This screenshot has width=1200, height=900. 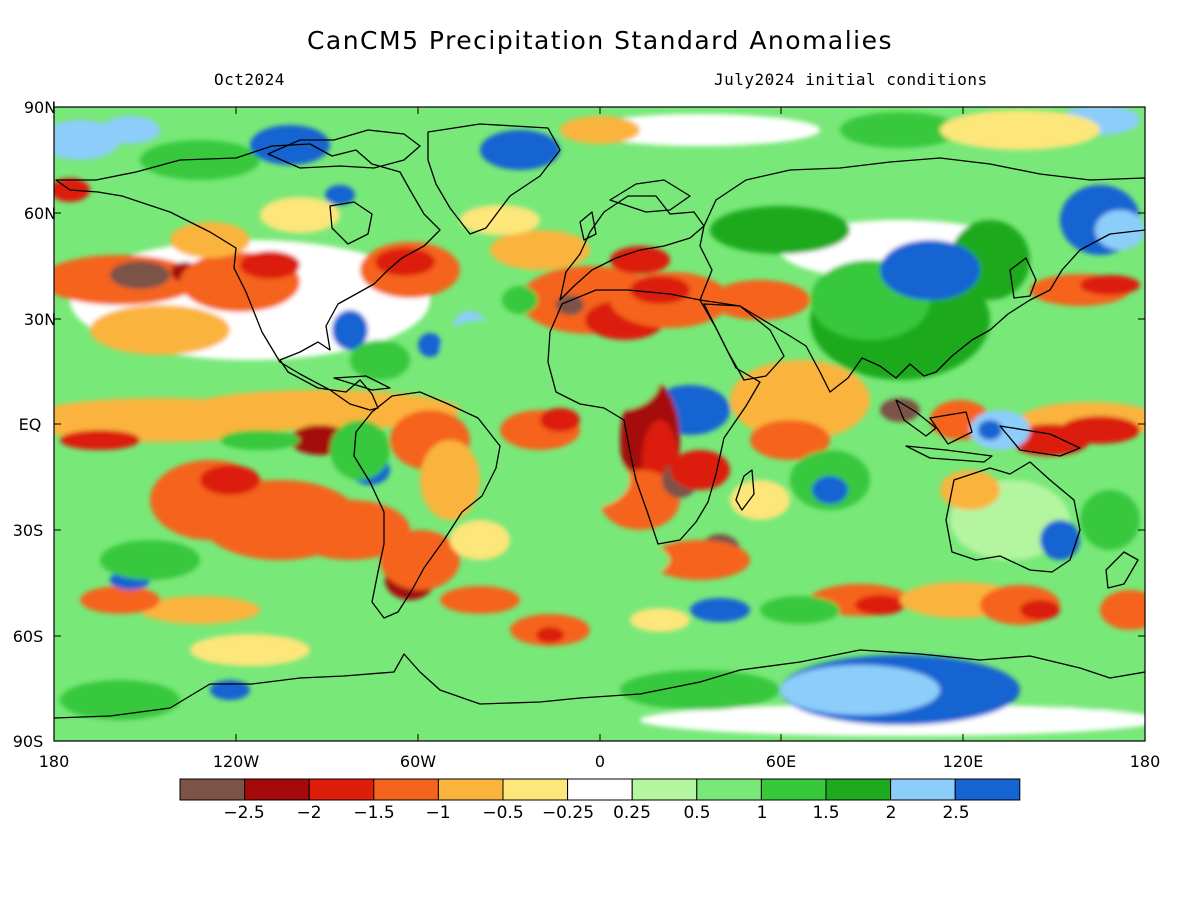 I want to click on colorbar-label: 2.5, so click(x=955, y=813).